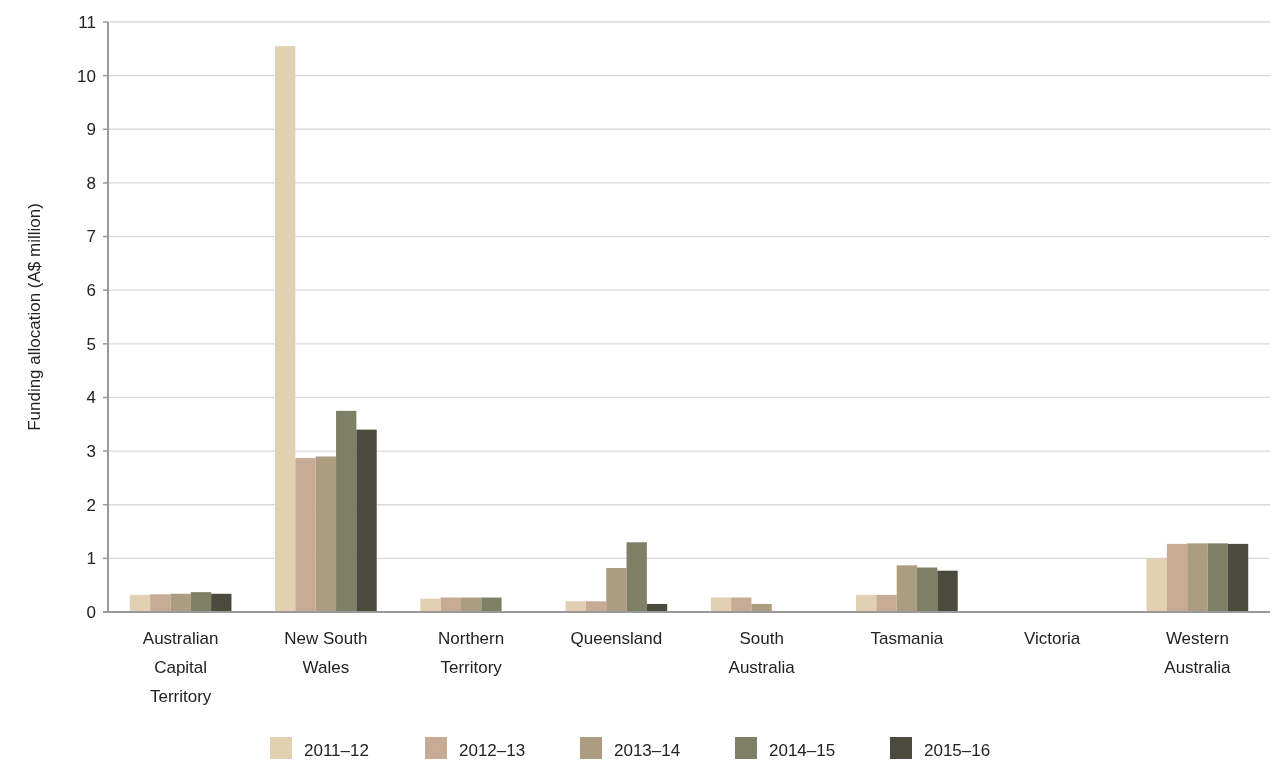 This screenshot has width=1275, height=764. Describe the element at coordinates (180, 667) in the screenshot. I see `x-tick-label: Australian Capital Territory` at that location.